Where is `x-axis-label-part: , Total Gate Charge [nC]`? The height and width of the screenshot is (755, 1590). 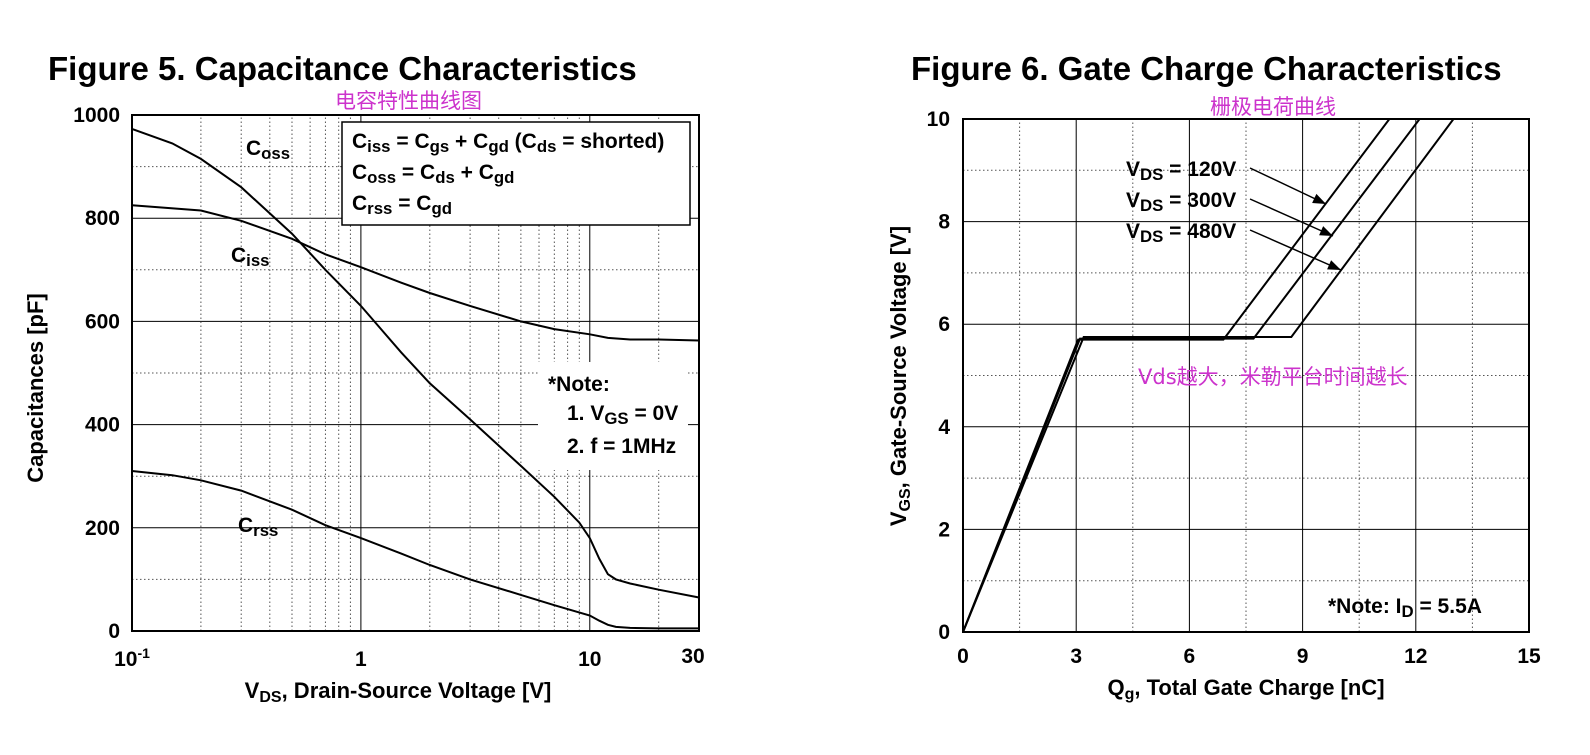
x-axis-label-part: , Total Gate Charge [nC] is located at coordinates (1259, 687).